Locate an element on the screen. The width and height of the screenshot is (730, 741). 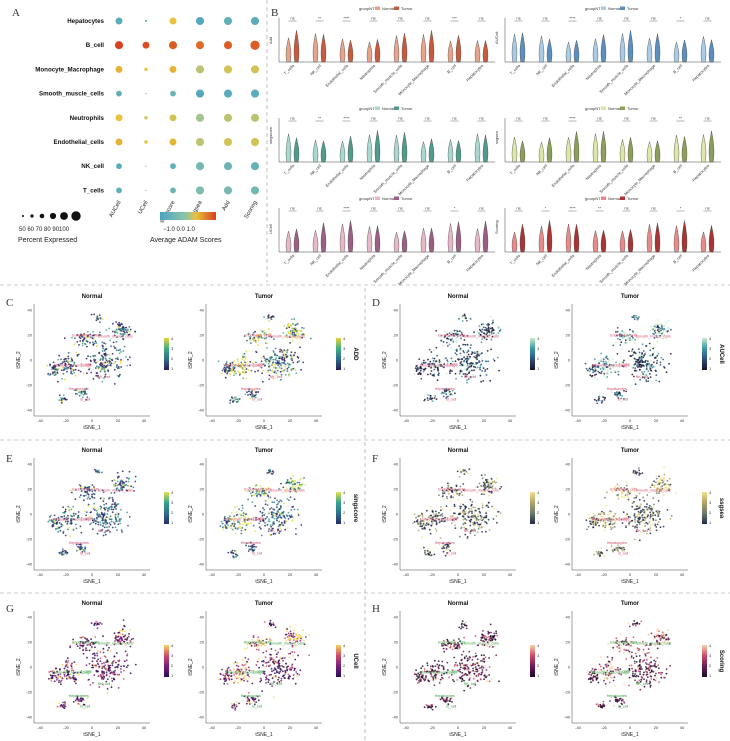
tsne-y-tick: 20 is located at coordinates (202, 642).